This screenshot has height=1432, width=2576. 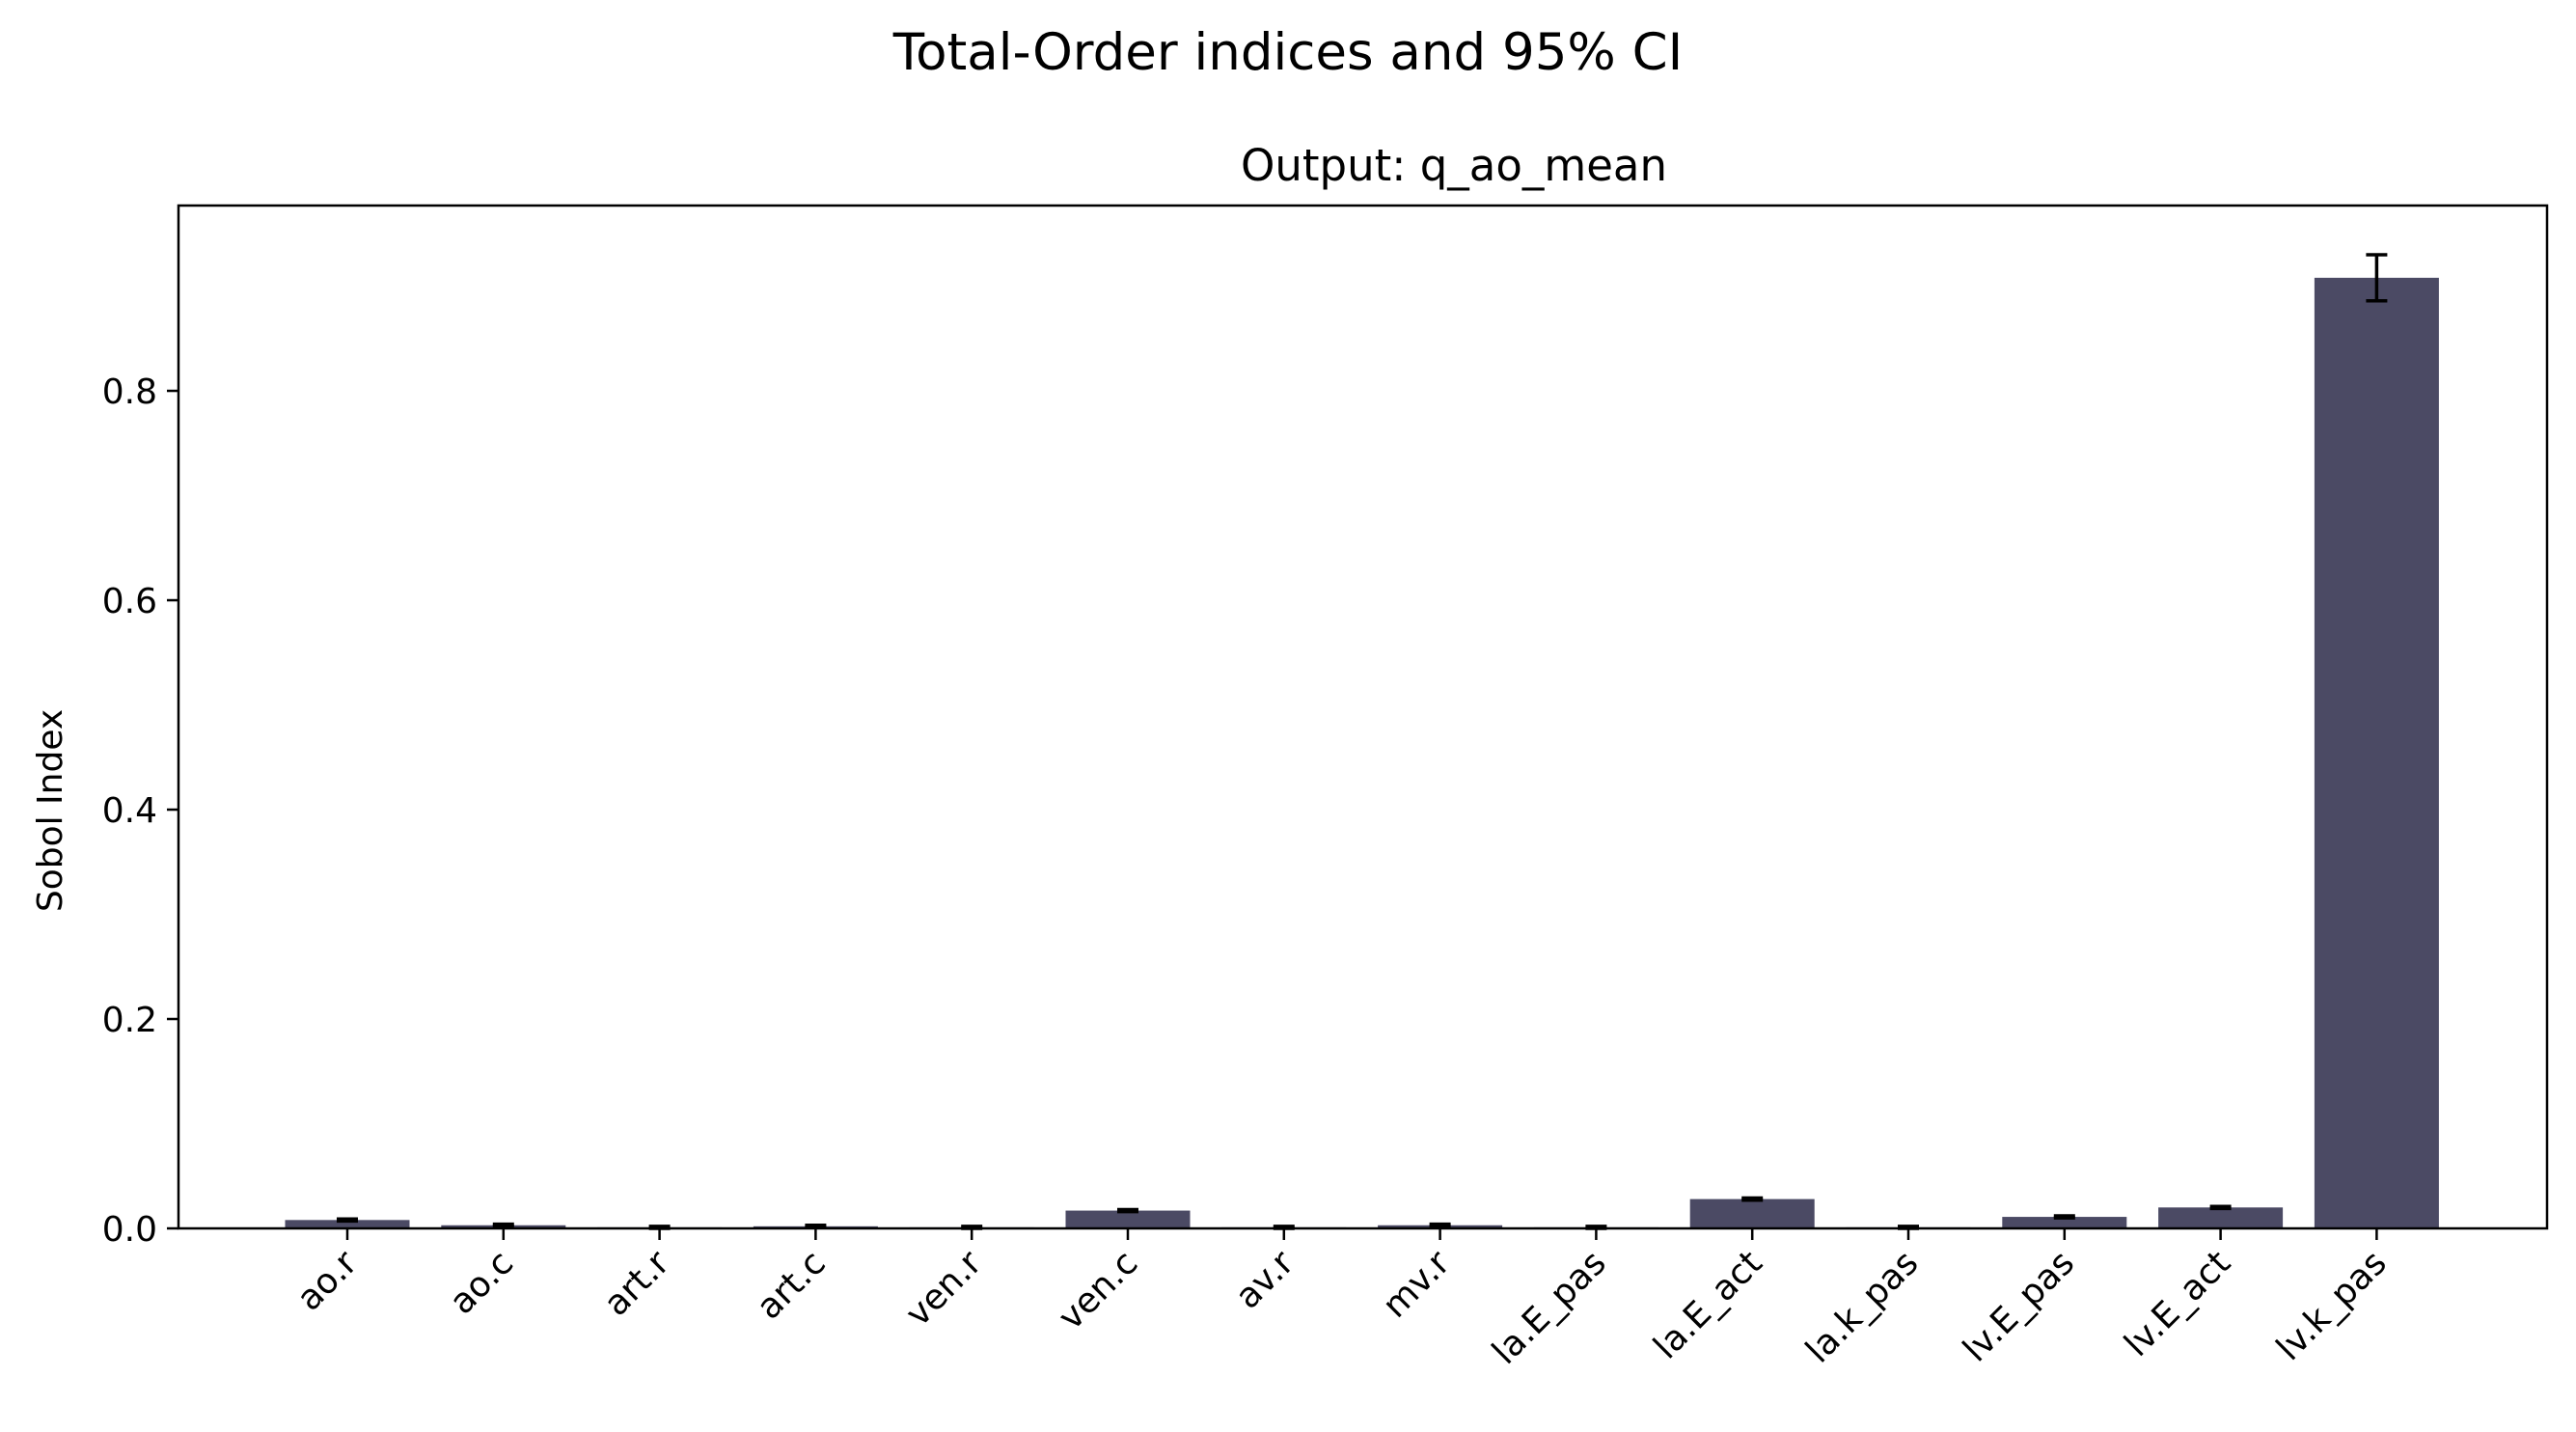 I want to click on bar-ao.r, so click(x=347, y=1224).